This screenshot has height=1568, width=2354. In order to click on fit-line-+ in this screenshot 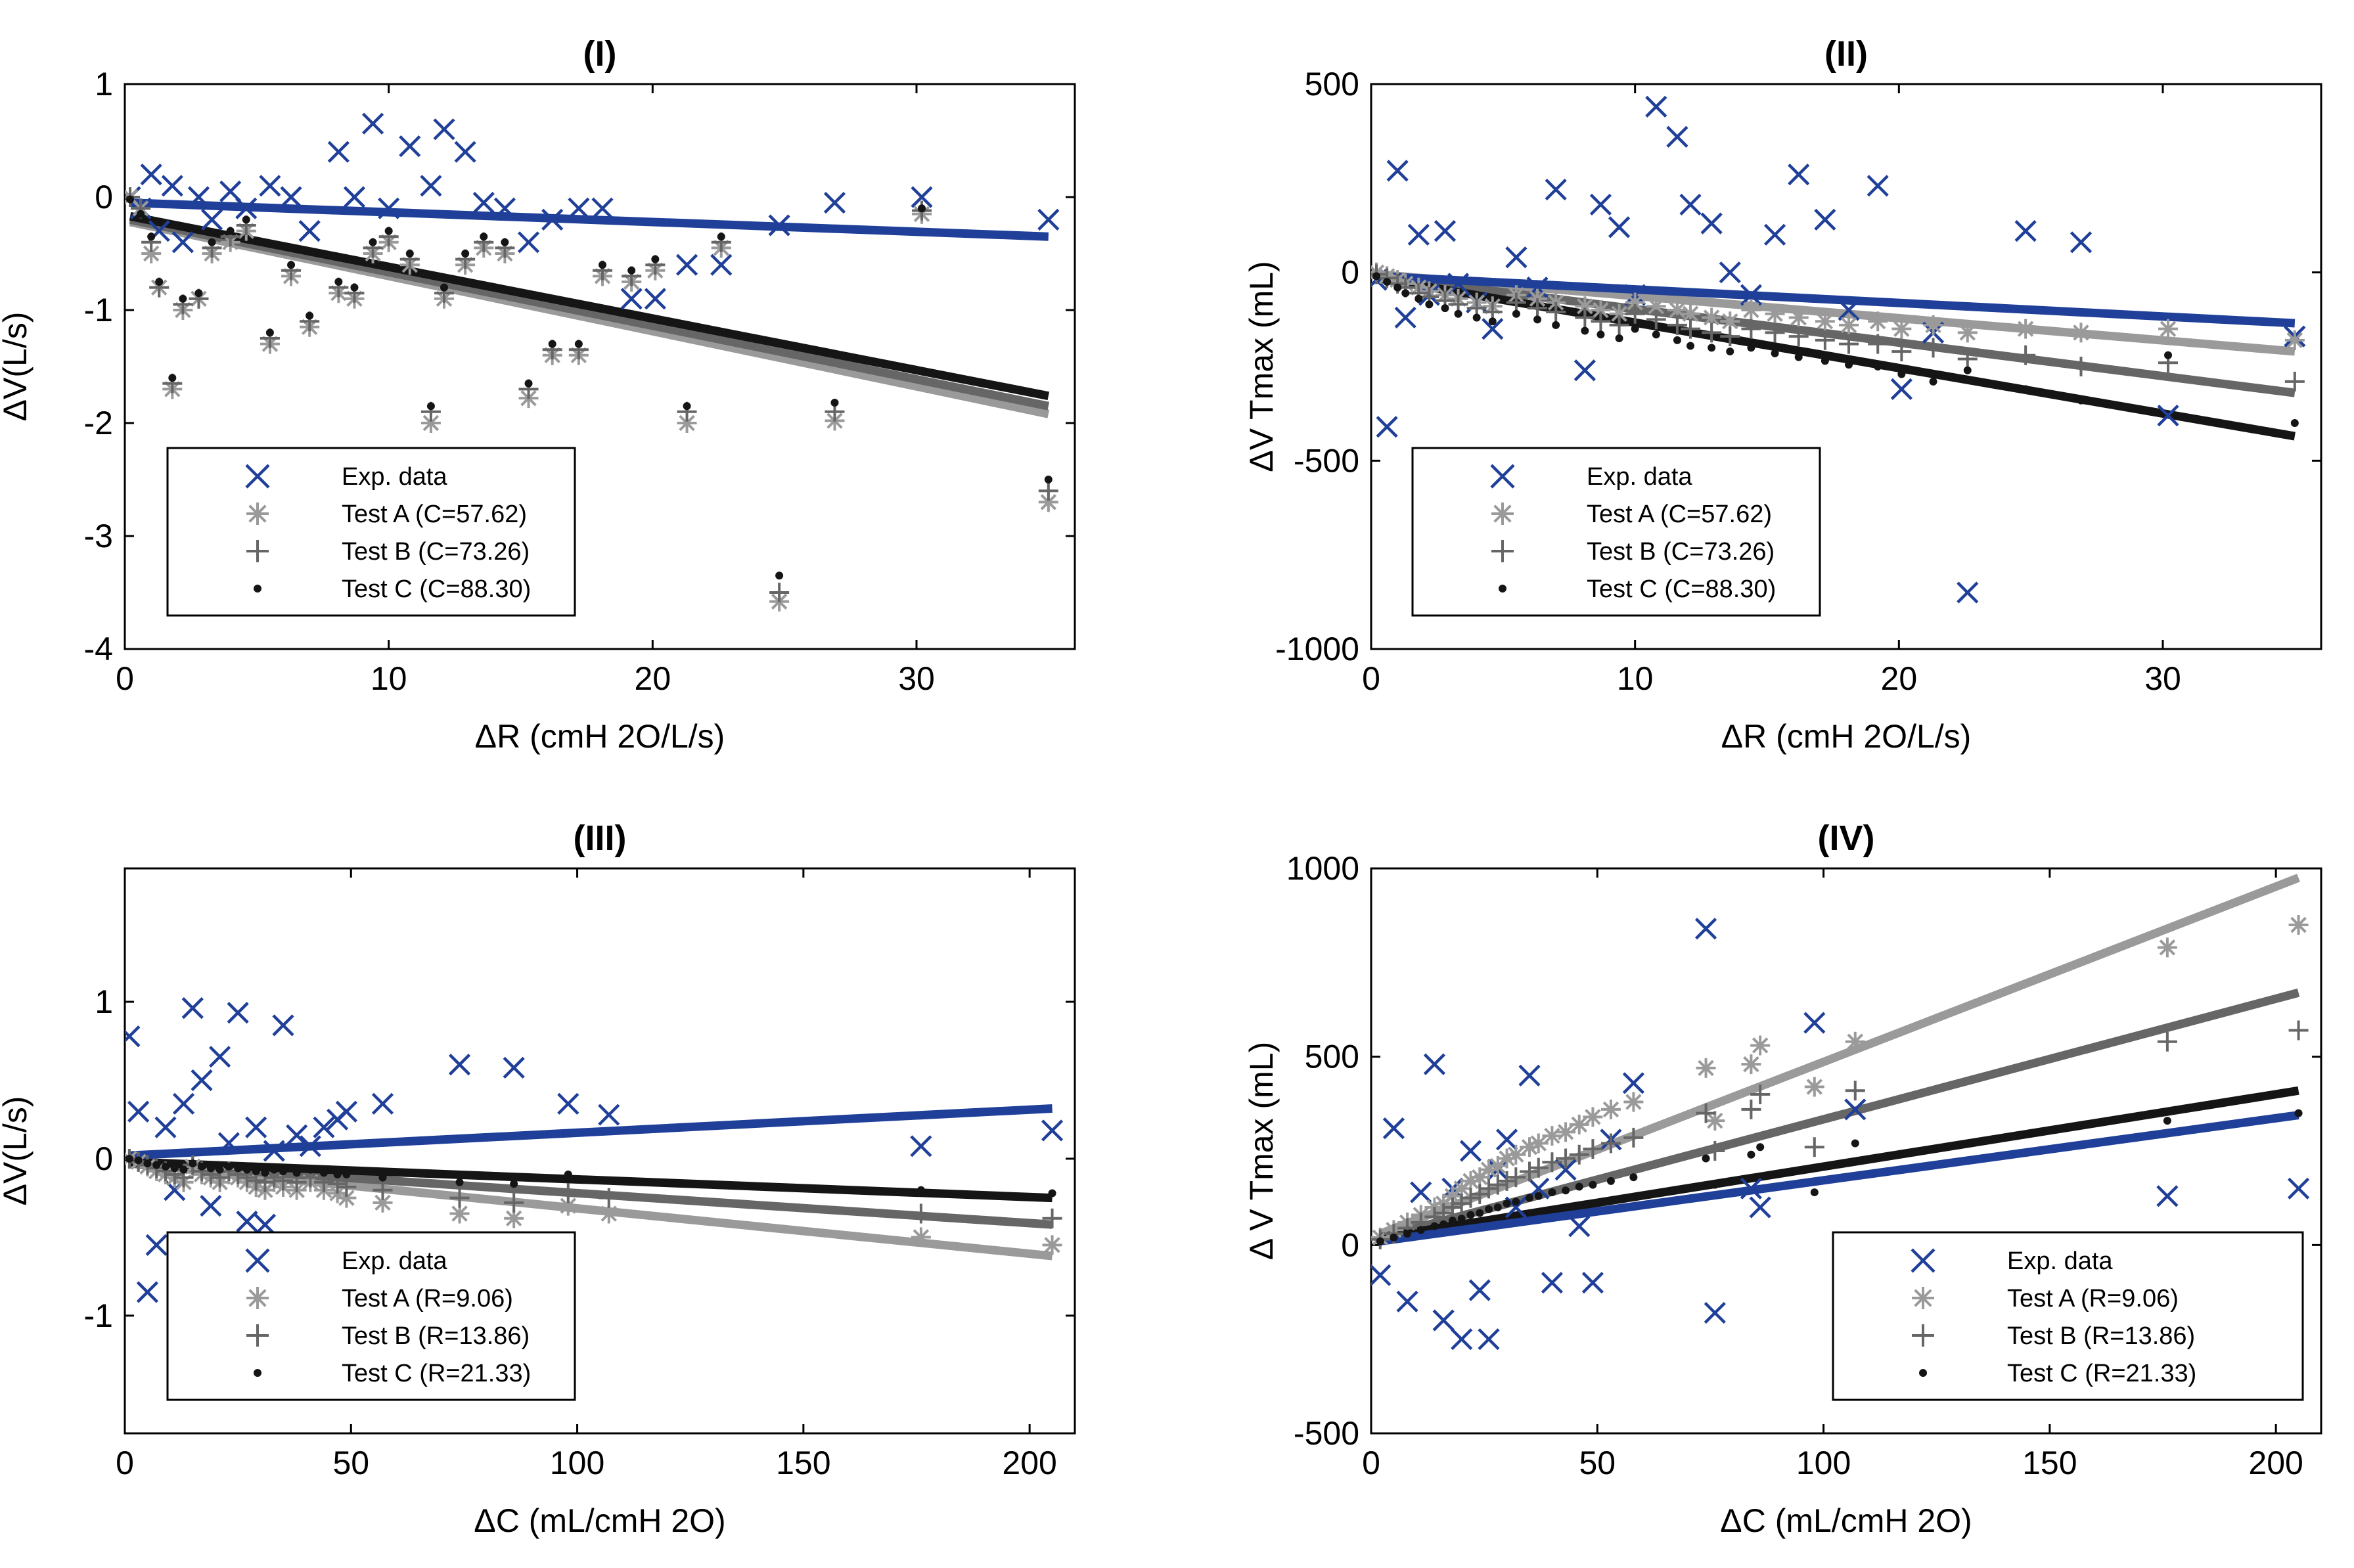, I will do `click(1839, 1115)`.